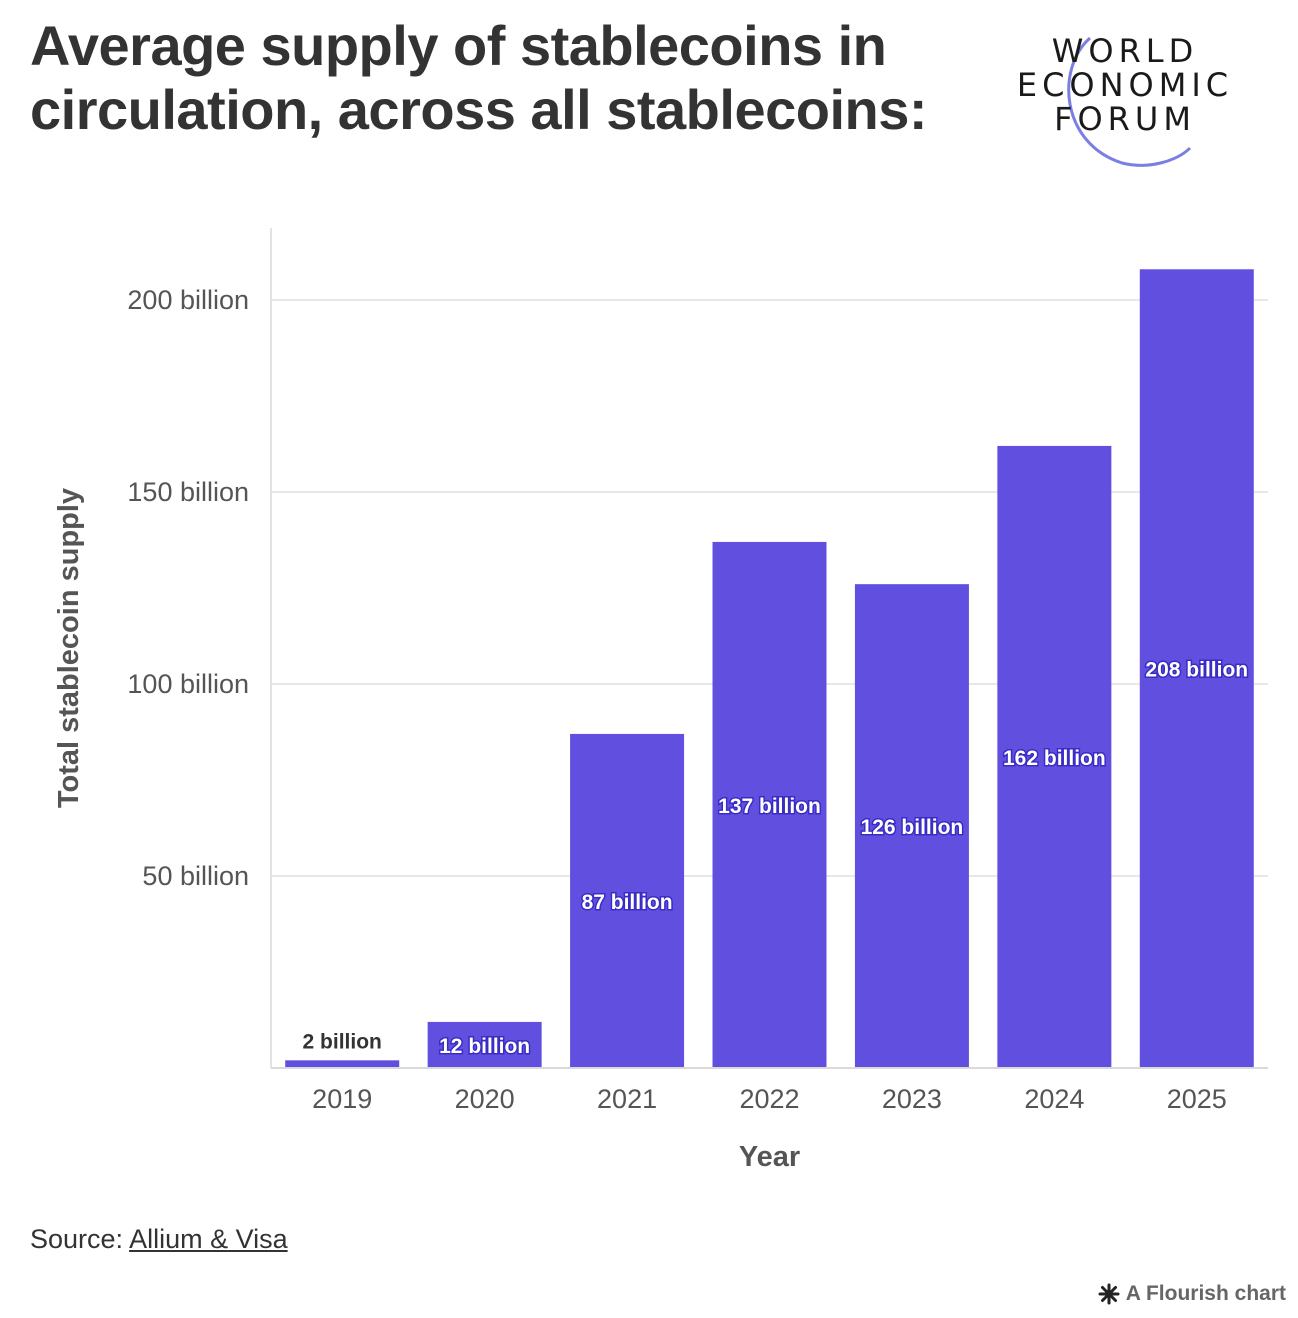 This screenshot has height=1318, width=1298. I want to click on x-tick-label: 2021, so click(627, 1099).